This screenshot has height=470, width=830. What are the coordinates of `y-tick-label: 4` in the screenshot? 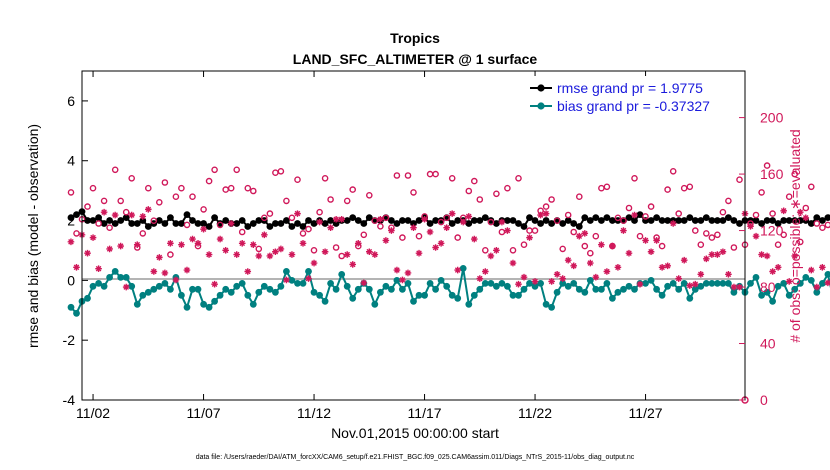 It's located at (71, 161).